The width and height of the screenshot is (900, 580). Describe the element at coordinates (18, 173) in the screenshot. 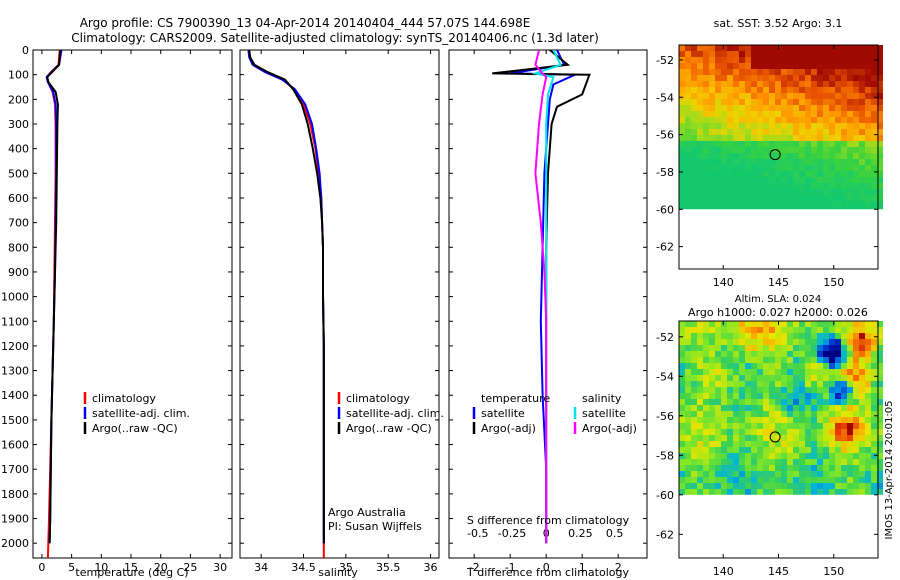

I see `temperature-ytick-label: 500` at that location.